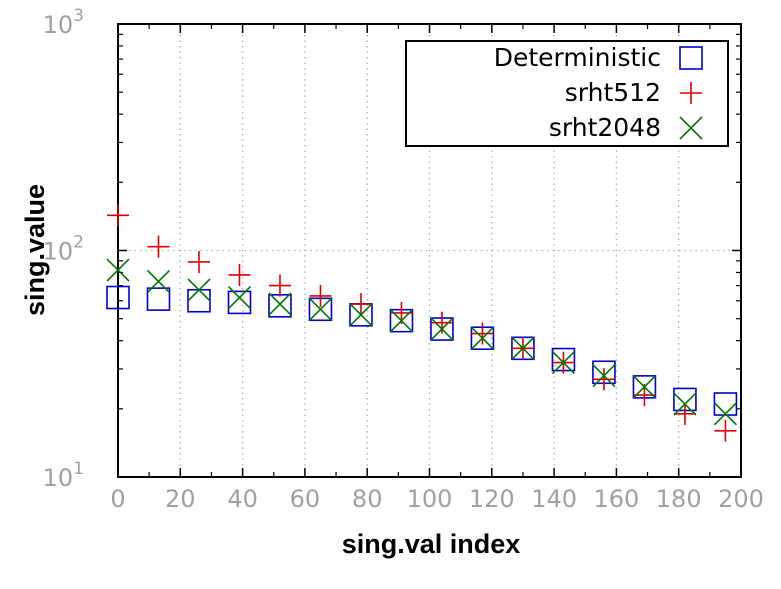 This screenshot has width=781, height=589. Describe the element at coordinates (180, 499) in the screenshot. I see `x-tick-label: 20` at that location.